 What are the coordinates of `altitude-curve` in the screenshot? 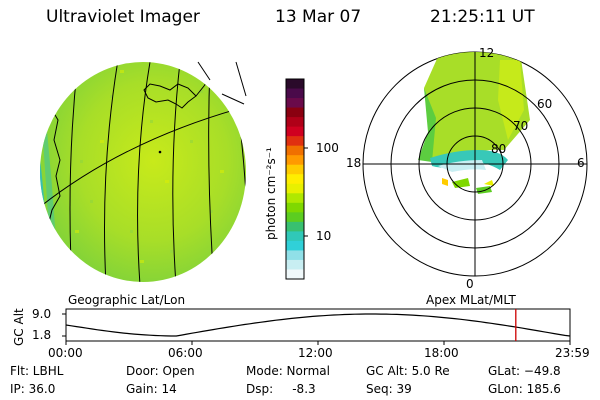 It's located at (318, 325).